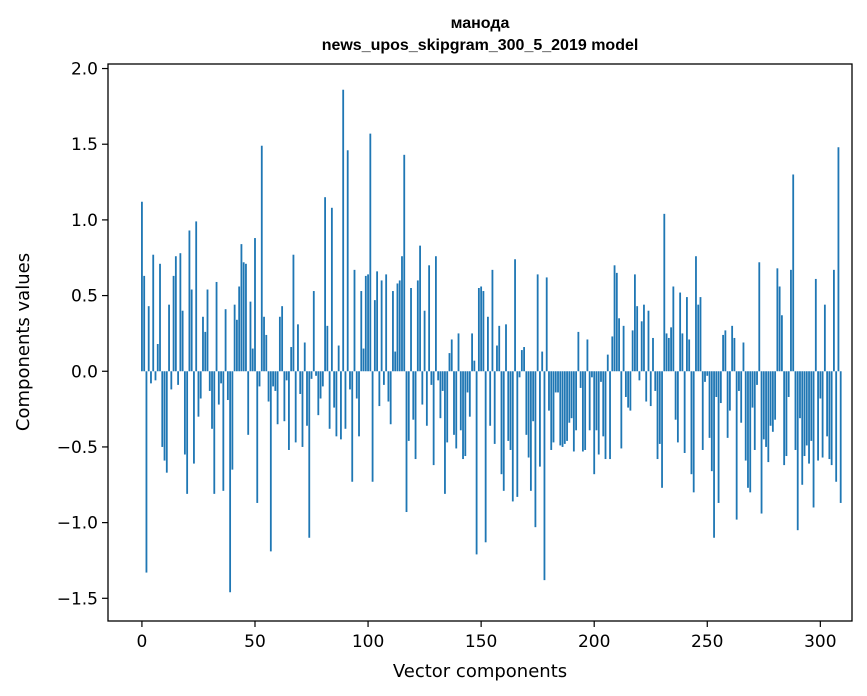 The height and width of the screenshot is (696, 867). Describe the element at coordinates (77, 448) in the screenshot. I see `y-tick-label: −0.5` at that location.